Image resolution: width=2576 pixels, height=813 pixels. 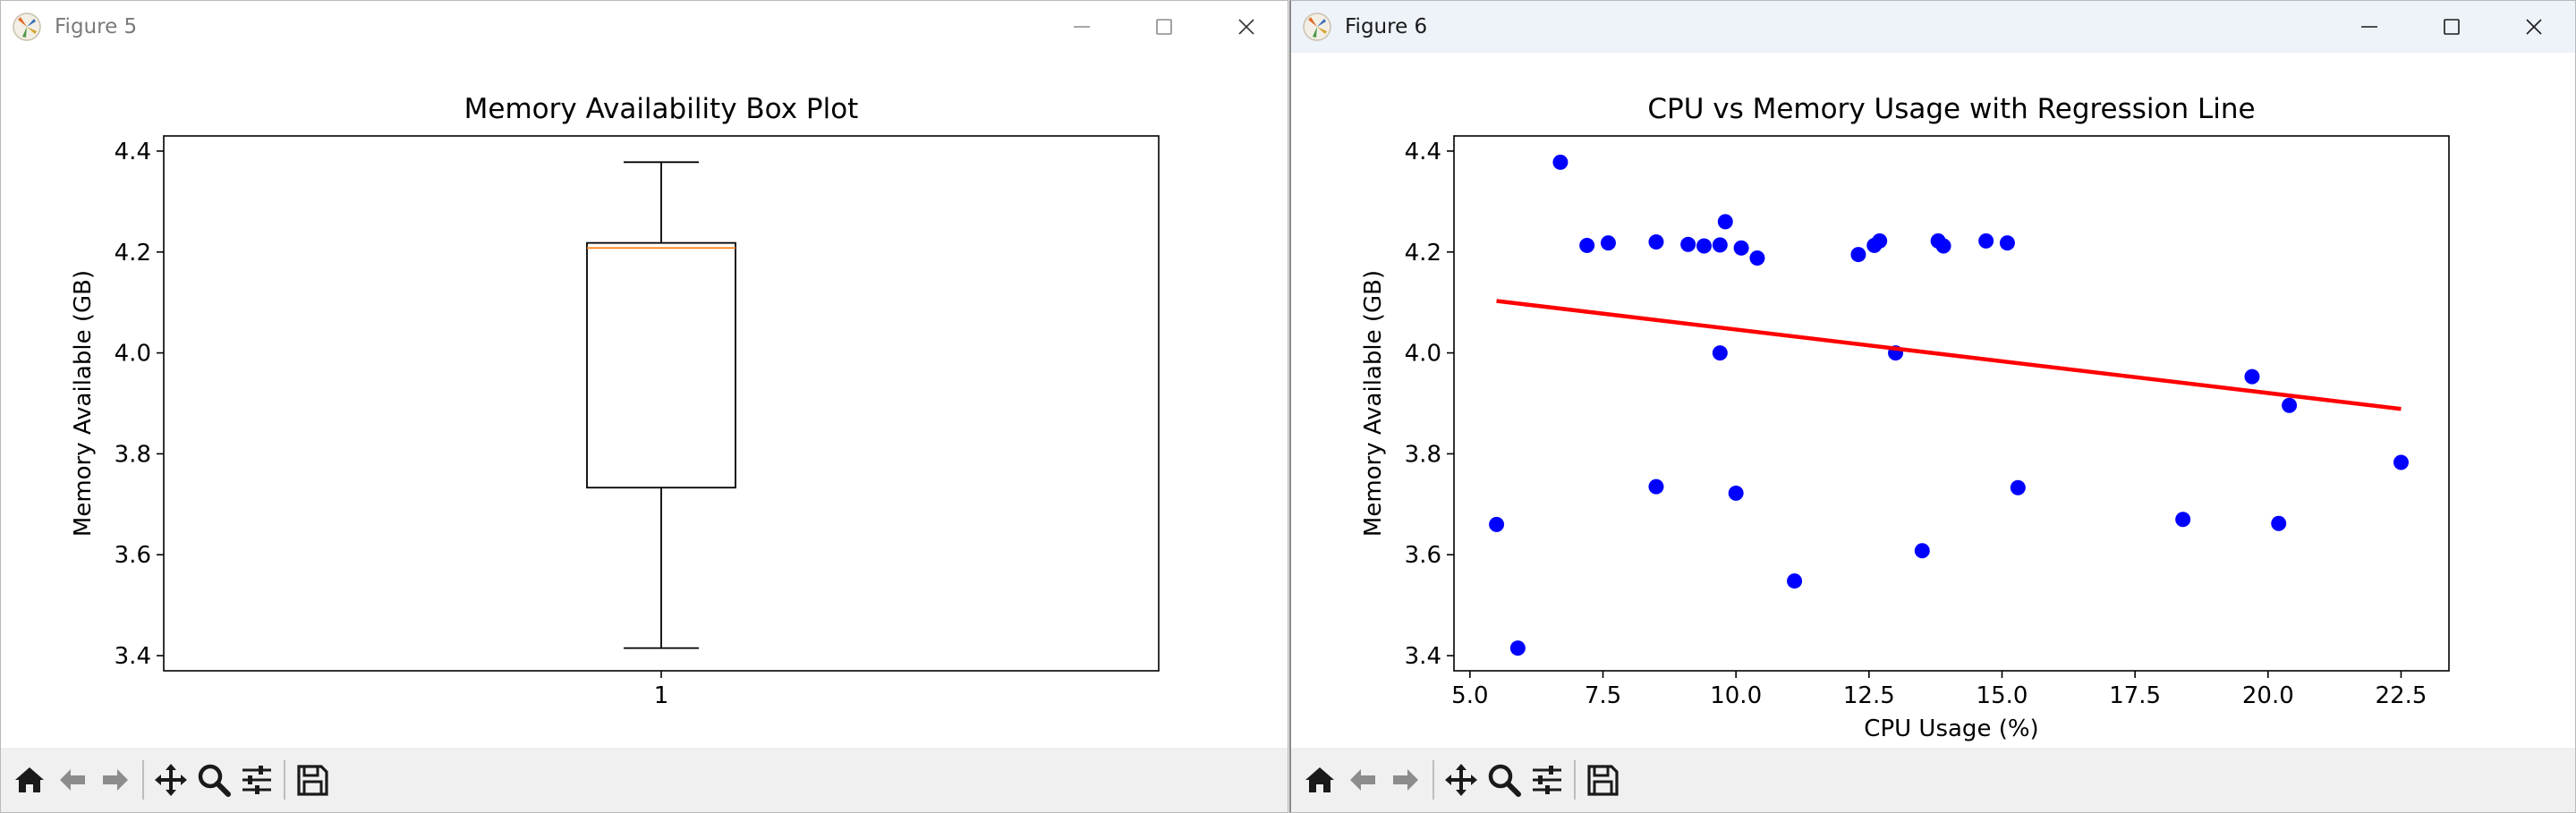 What do you see at coordinates (1736, 695) in the screenshot?
I see `x-tick-label: 10.0` at bounding box center [1736, 695].